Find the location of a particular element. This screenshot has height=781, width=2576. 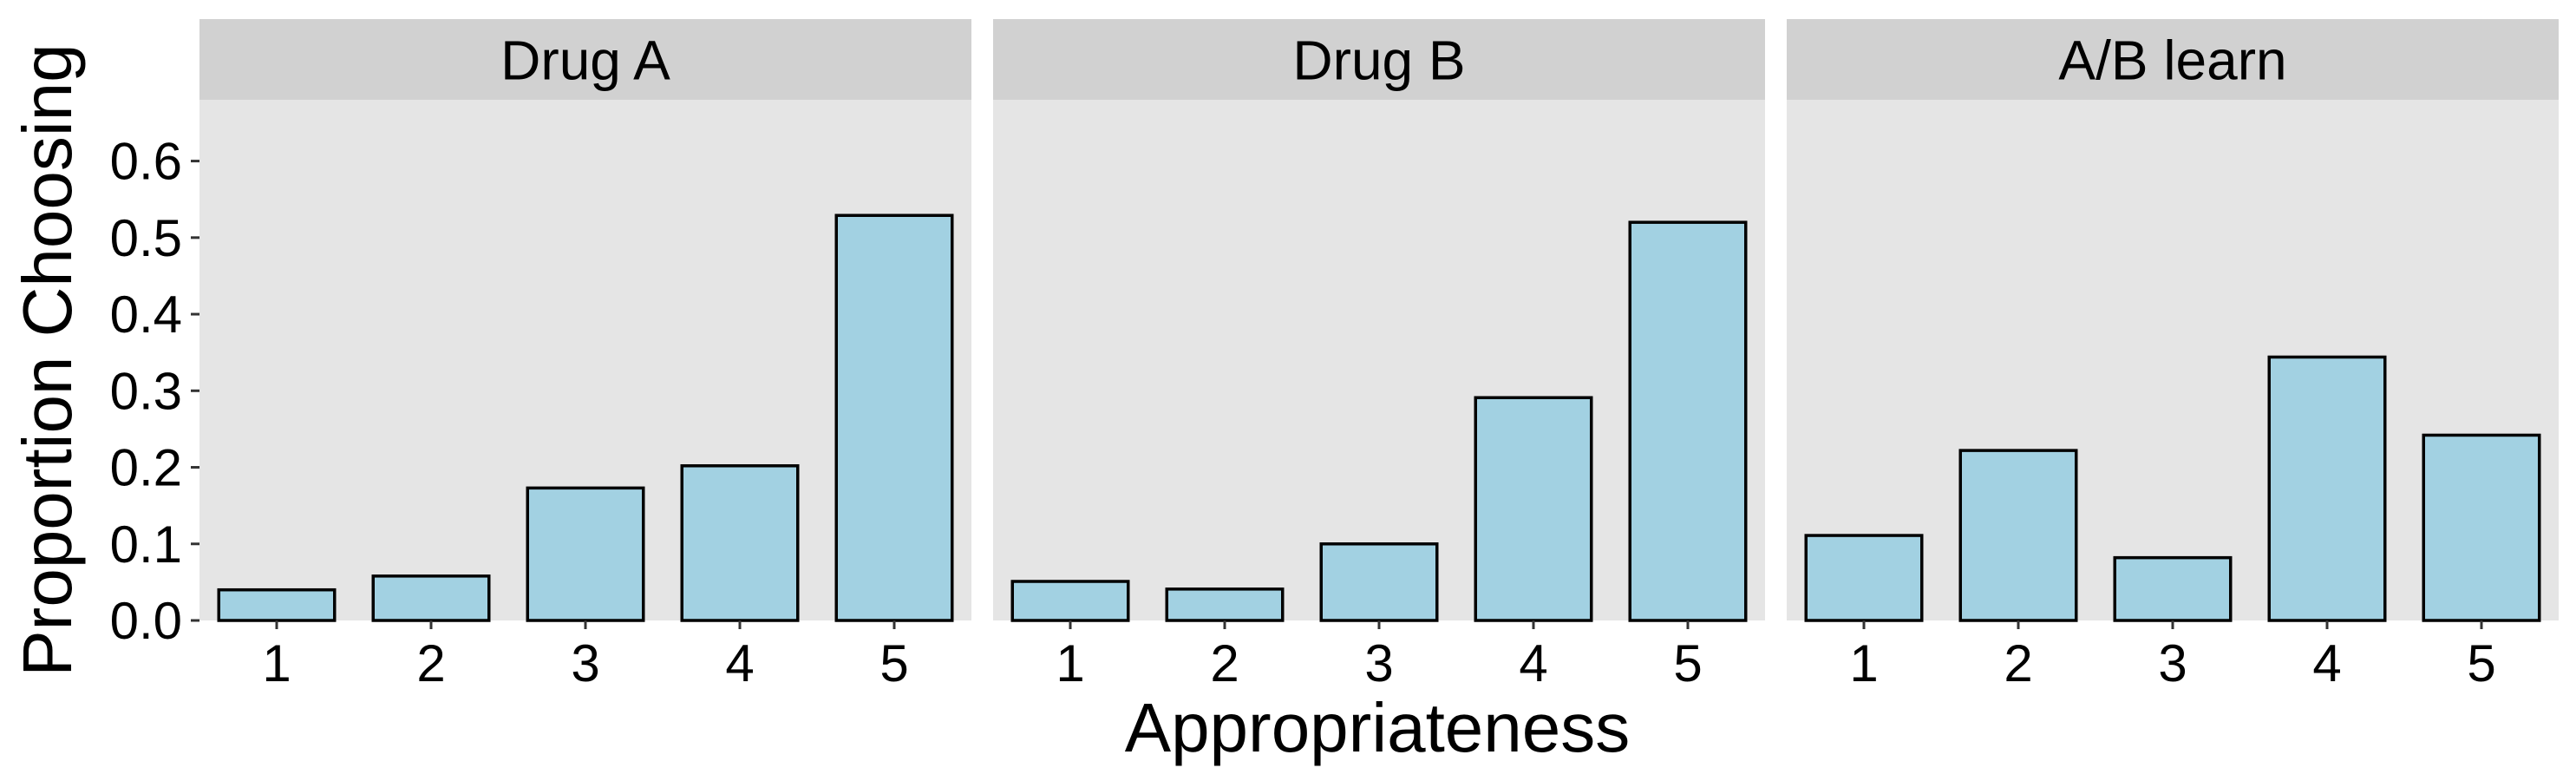

y-tick-label: 0.0 is located at coordinates (146, 621).